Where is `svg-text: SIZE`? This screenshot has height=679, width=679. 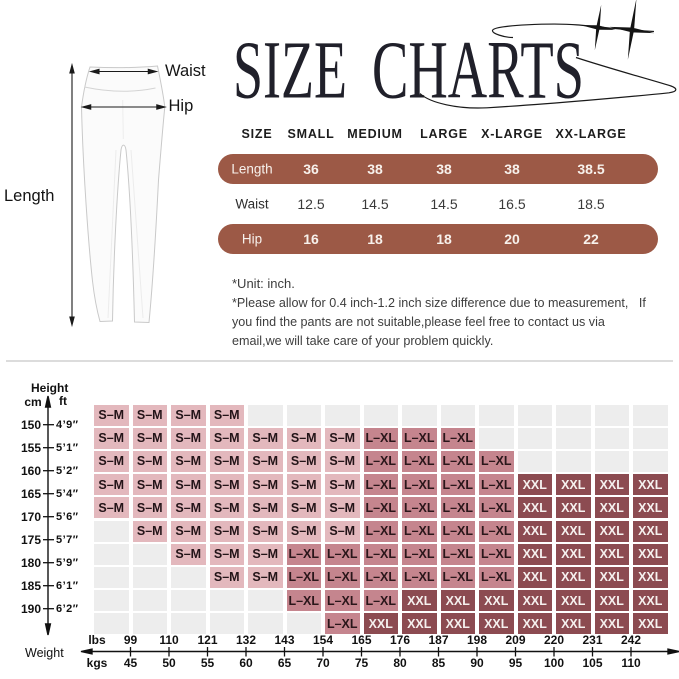 svg-text: SIZE is located at coordinates (290, 70).